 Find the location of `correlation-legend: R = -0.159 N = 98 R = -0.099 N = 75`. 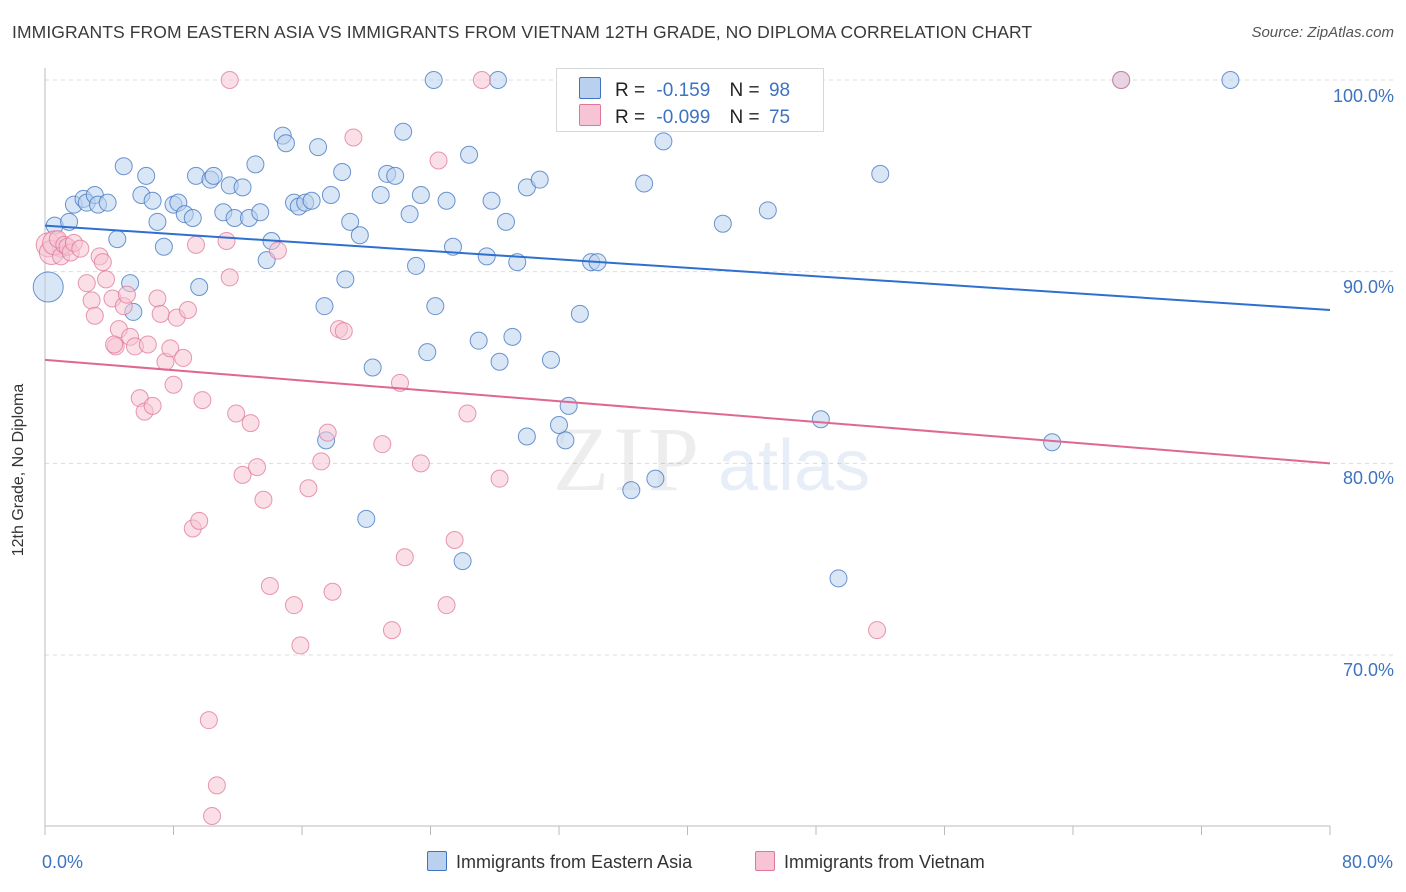

correlation-legend: R = -0.159 N = 98 R = -0.099 N = 75 is located at coordinates (690, 100).